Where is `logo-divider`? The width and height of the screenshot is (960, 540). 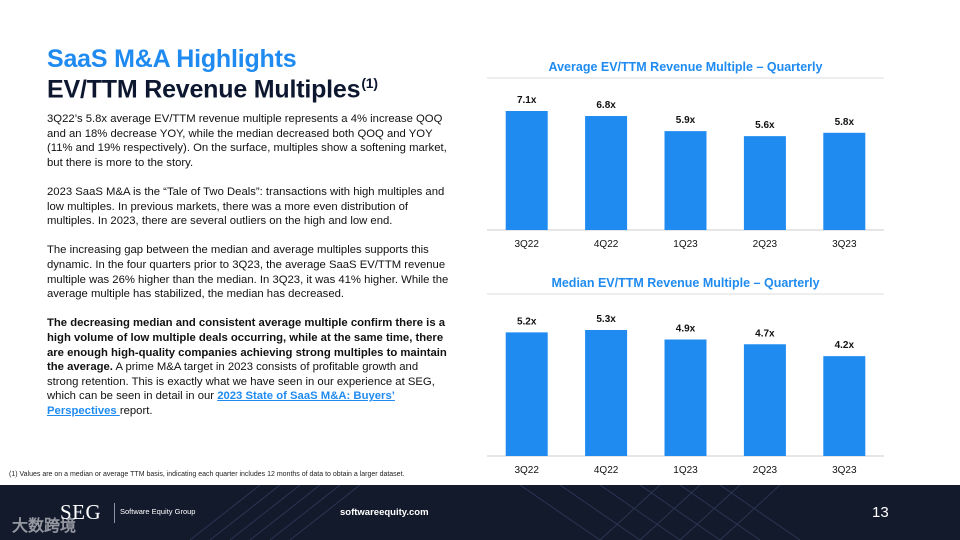 logo-divider is located at coordinates (114, 513).